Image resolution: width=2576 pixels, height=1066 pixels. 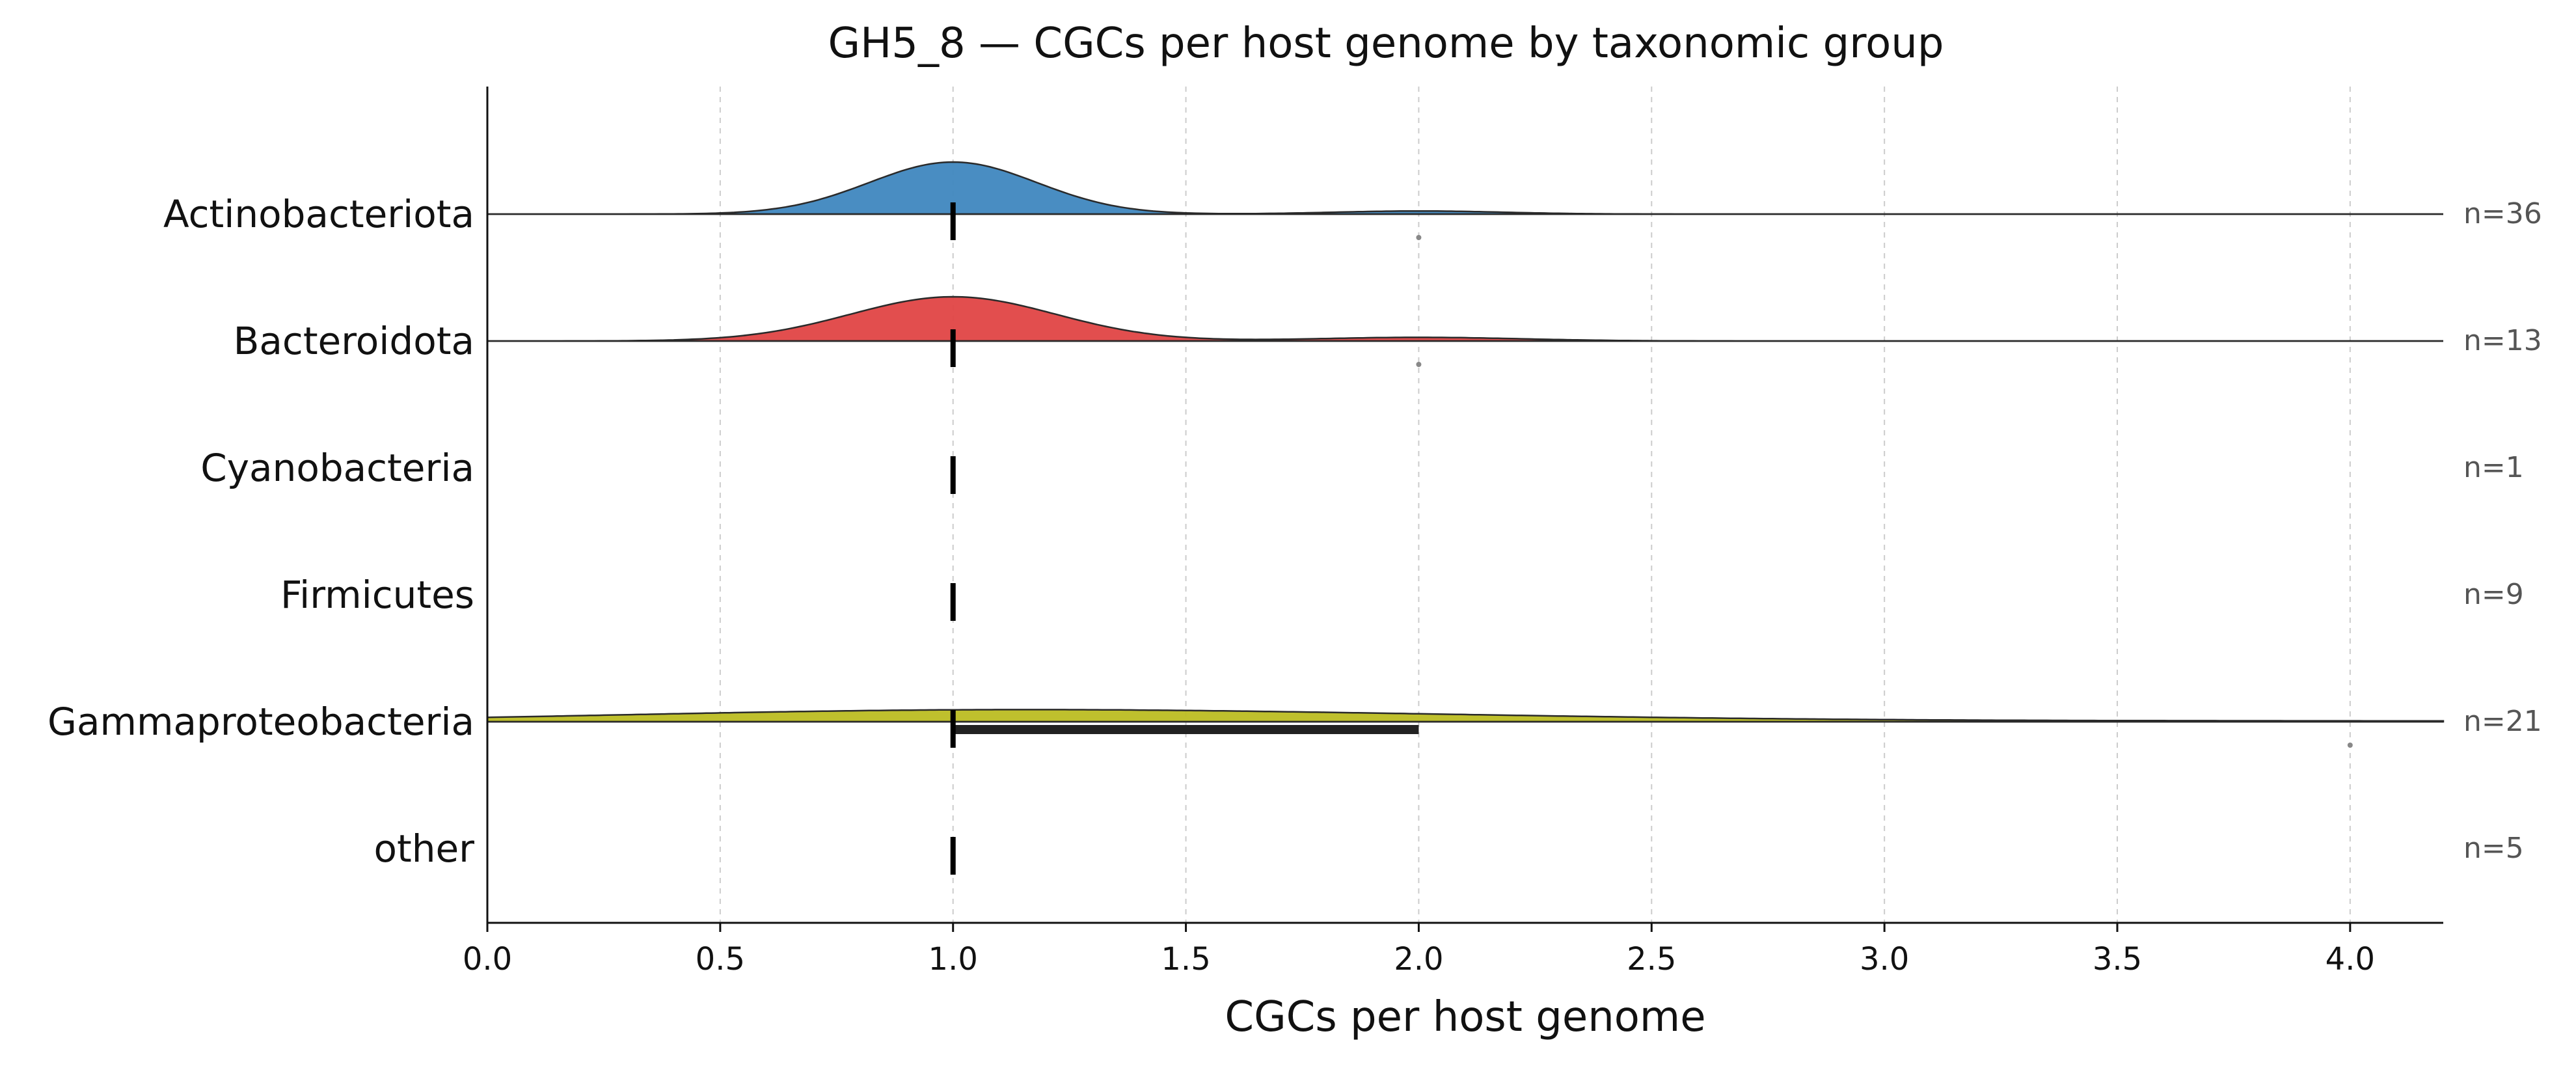 What do you see at coordinates (1448, 851) in the screenshot?
I see `ridge-other: other n=5` at bounding box center [1448, 851].